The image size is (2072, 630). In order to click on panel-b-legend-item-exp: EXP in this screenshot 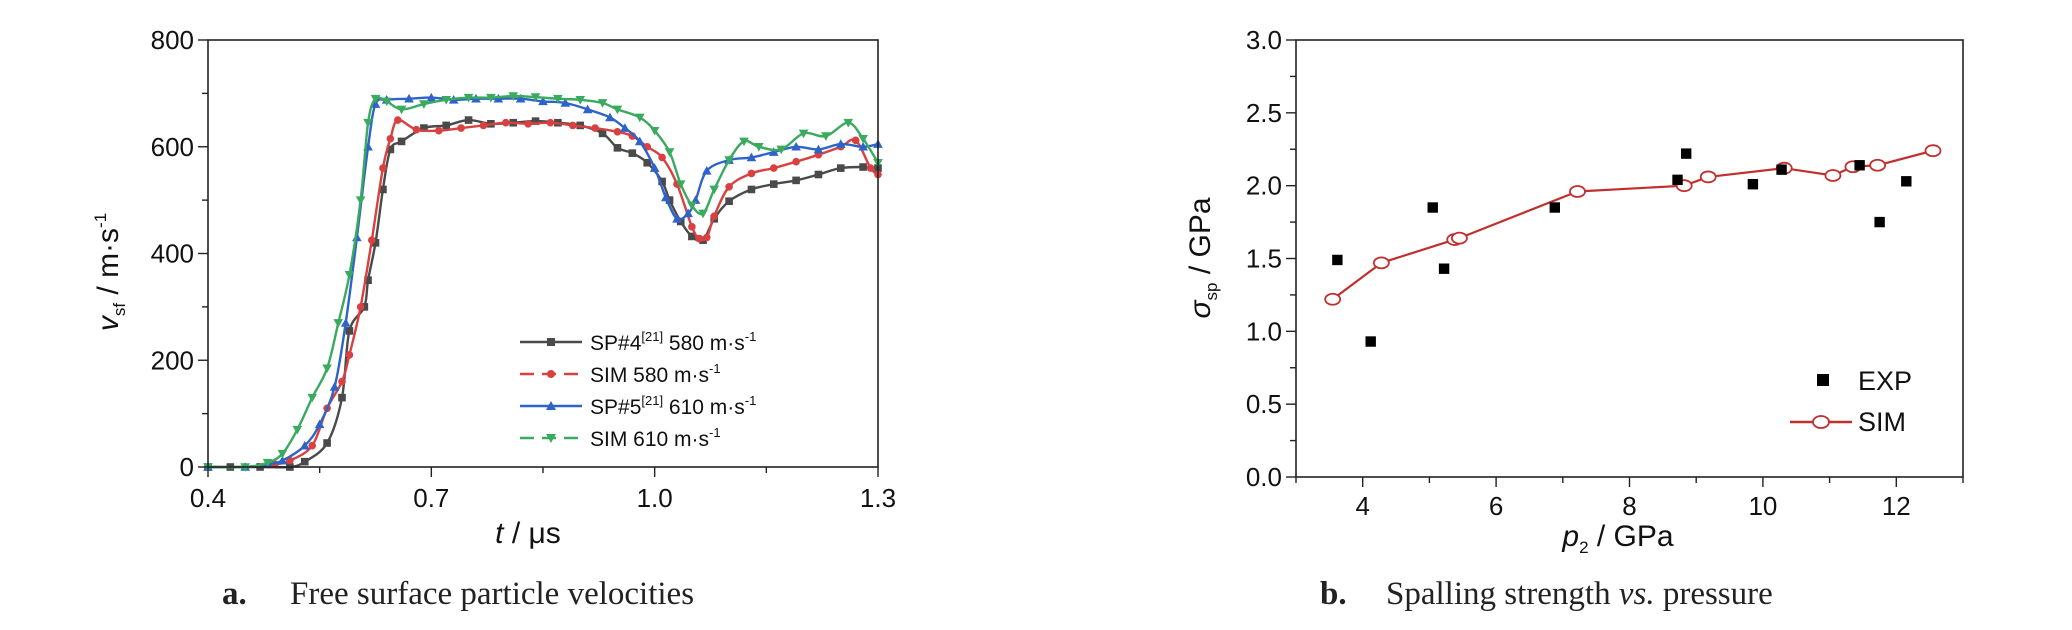, I will do `click(1864, 381)`.